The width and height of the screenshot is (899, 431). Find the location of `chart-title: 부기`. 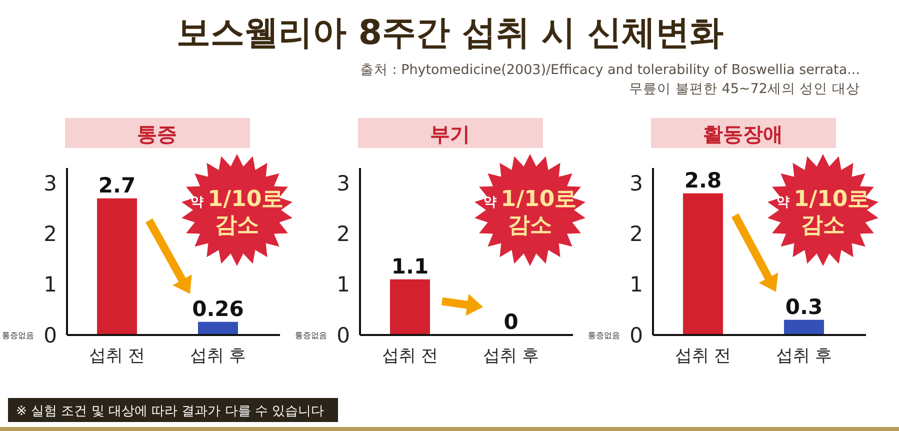

chart-title: 부기 is located at coordinates (450, 134).